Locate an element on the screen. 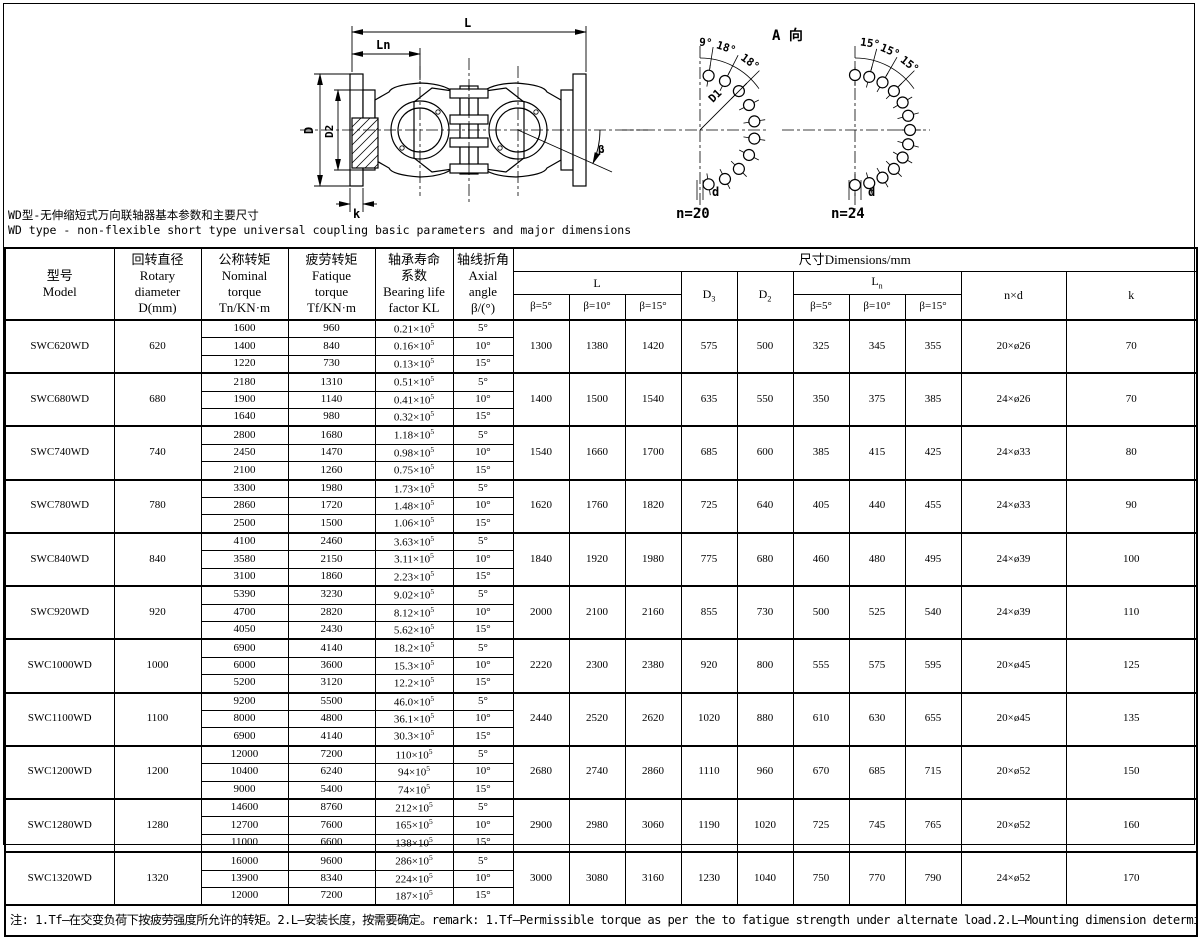 Image resolution: width=1200 pixels, height=937 pixels. nominal-torque-value: 2500 is located at coordinates (244, 524).